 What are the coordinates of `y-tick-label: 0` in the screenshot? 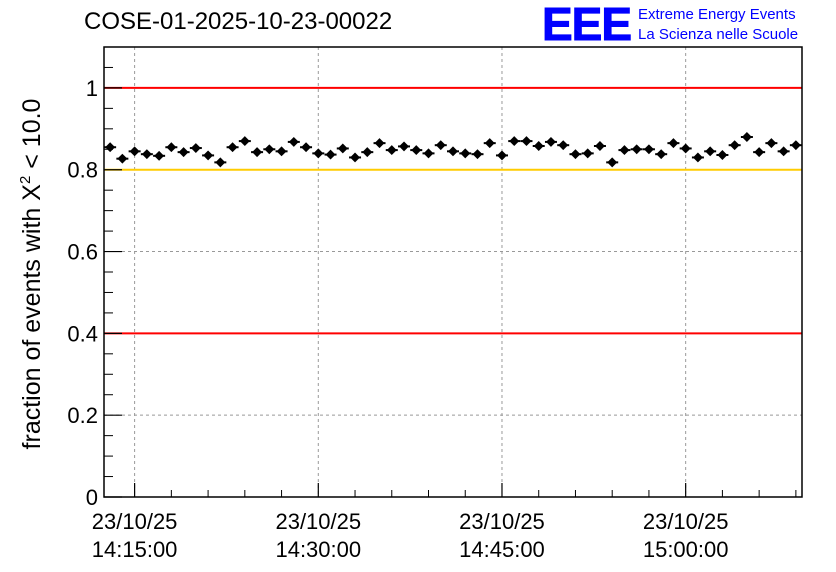 It's located at (92, 497).